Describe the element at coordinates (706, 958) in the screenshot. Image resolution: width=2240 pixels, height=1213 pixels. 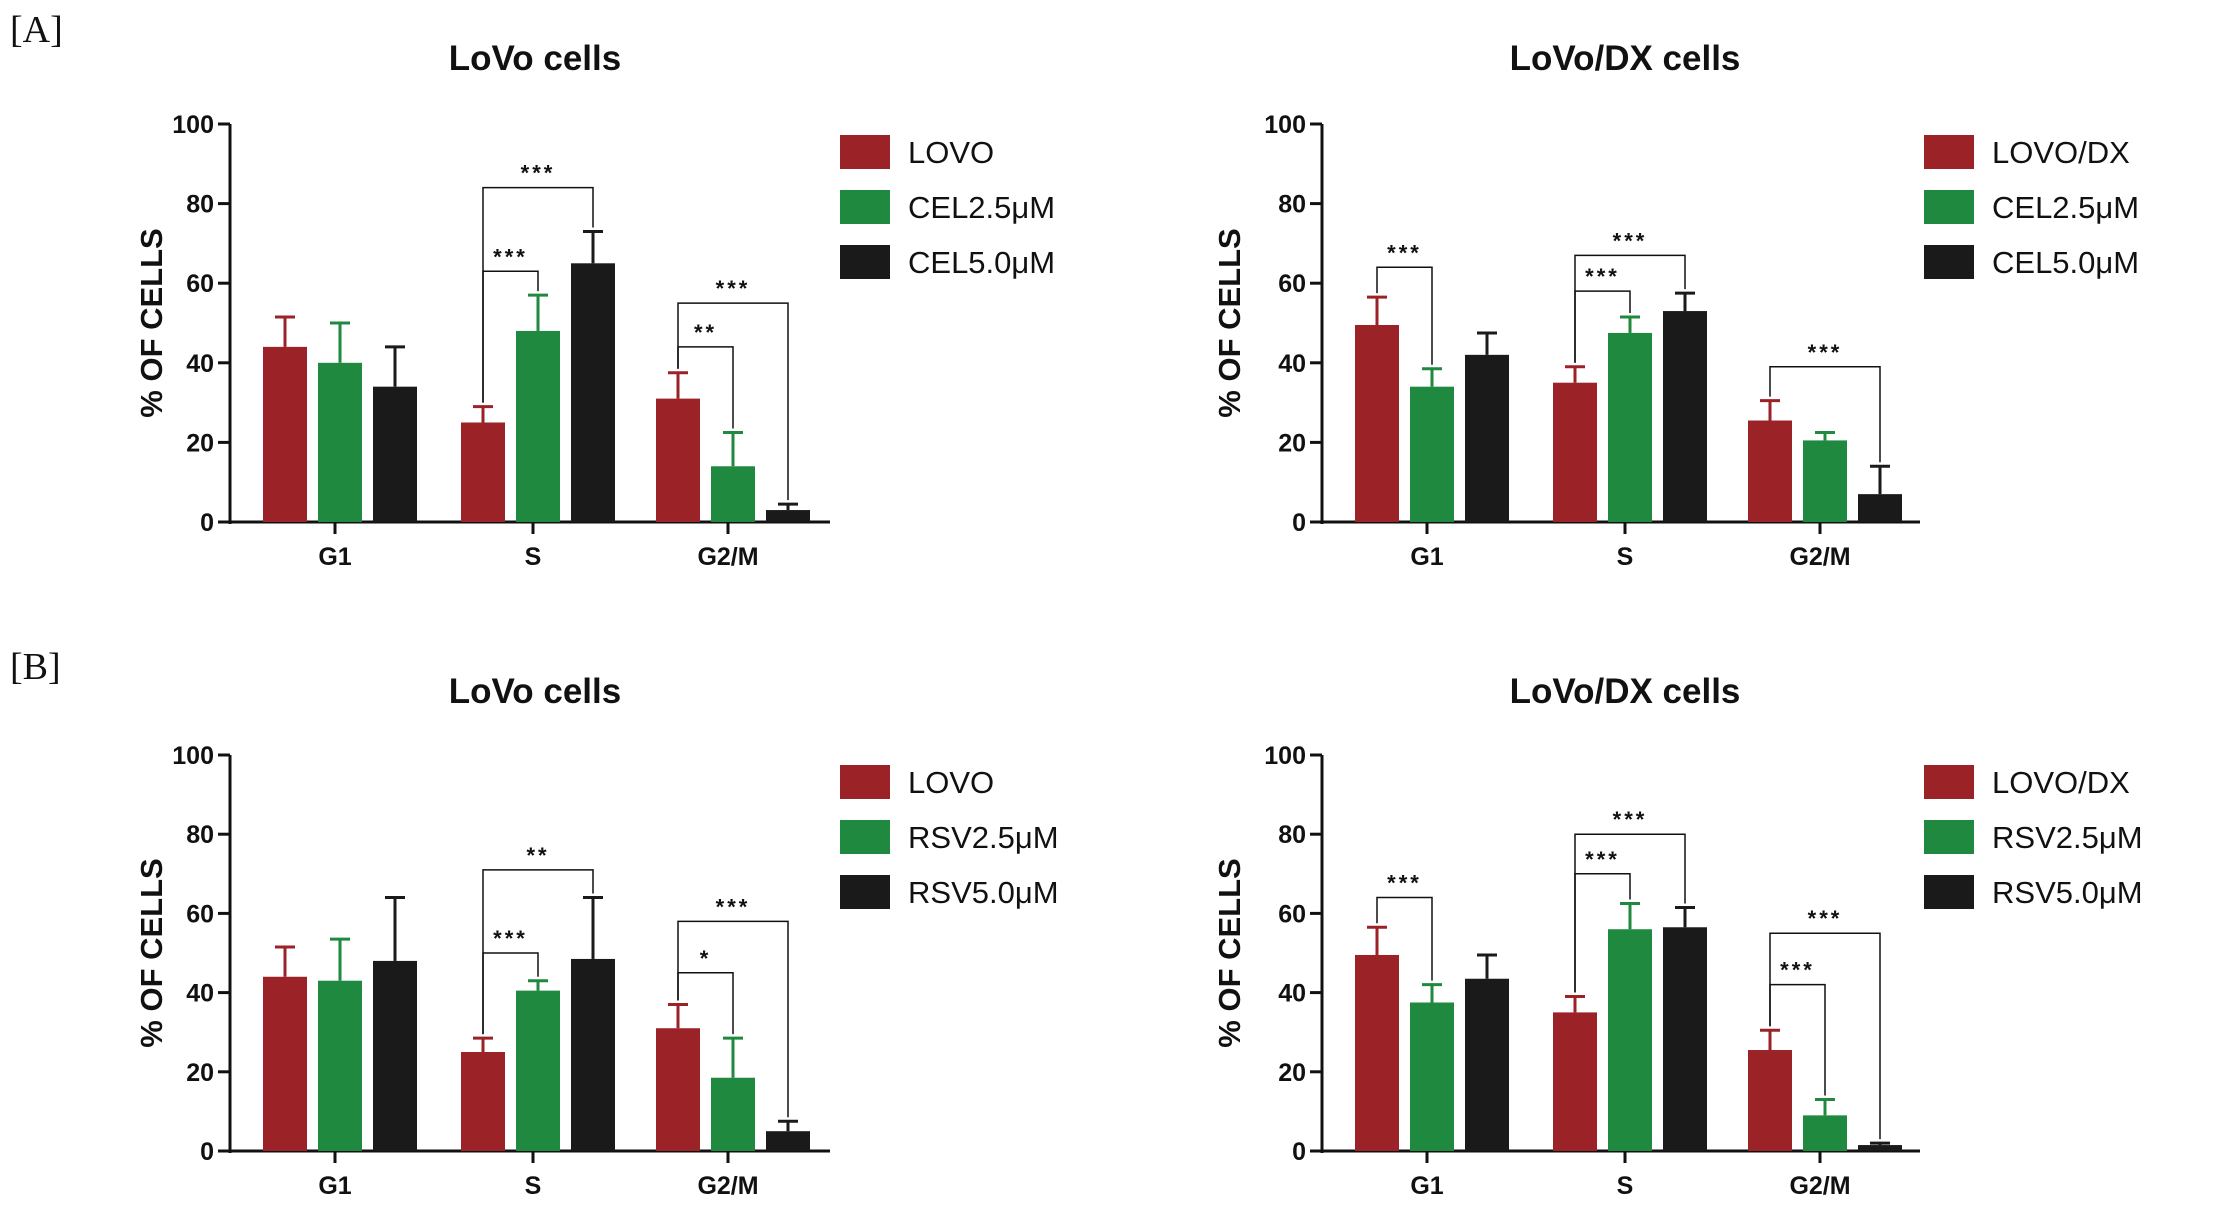
I see `significance-label: *` at that location.